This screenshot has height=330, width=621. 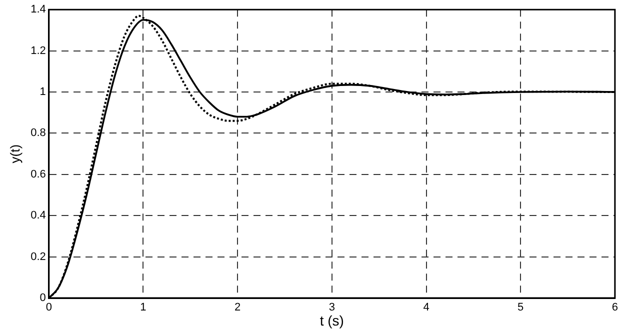 I want to click on x-tick-label: 6, so click(x=615, y=308).